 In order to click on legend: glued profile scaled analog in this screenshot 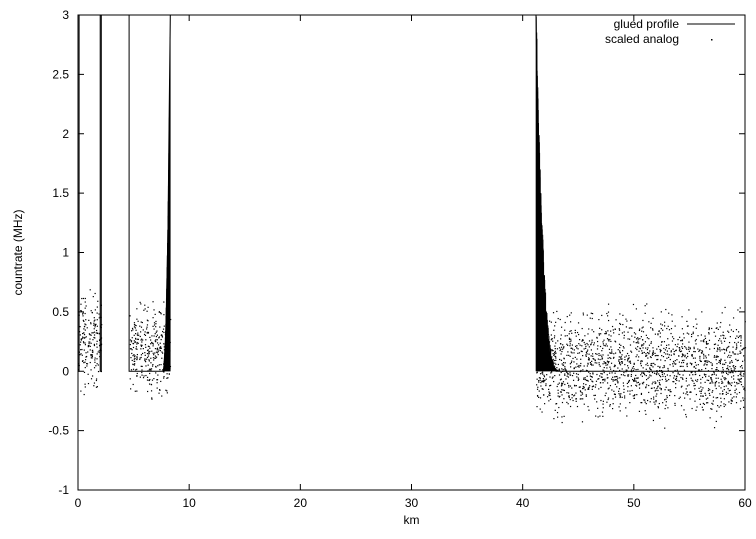, I will do `click(670, 31)`.